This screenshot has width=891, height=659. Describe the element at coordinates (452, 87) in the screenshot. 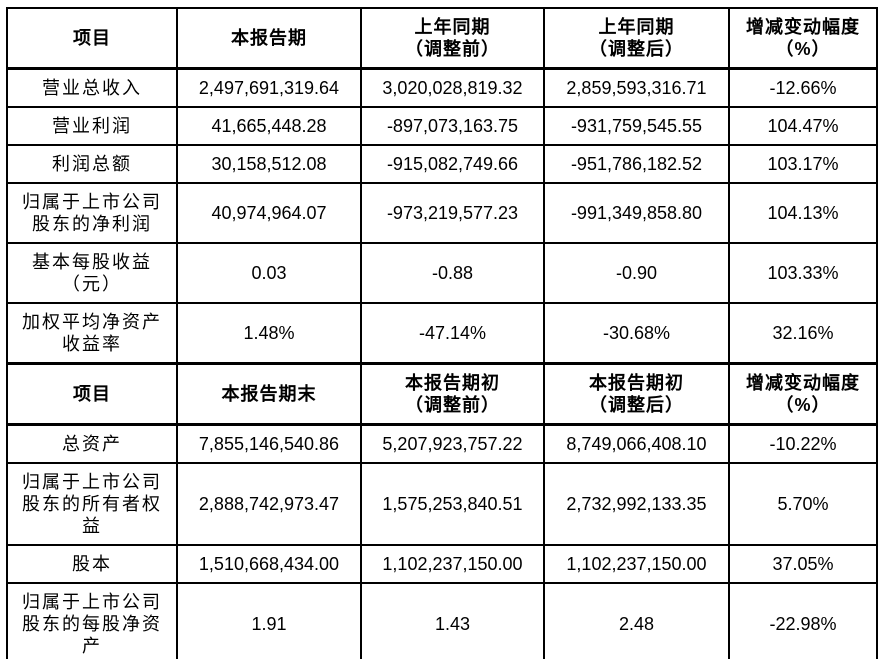

I see `value-prior-before: 3,020,028,819.32` at that location.